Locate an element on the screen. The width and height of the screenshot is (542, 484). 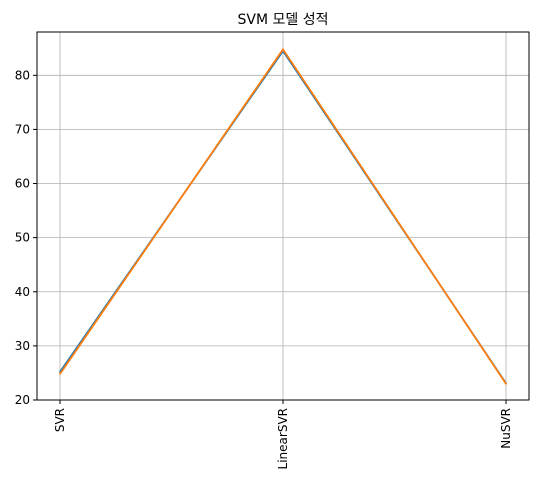
y-tick-label: 80 is located at coordinates (22, 75).